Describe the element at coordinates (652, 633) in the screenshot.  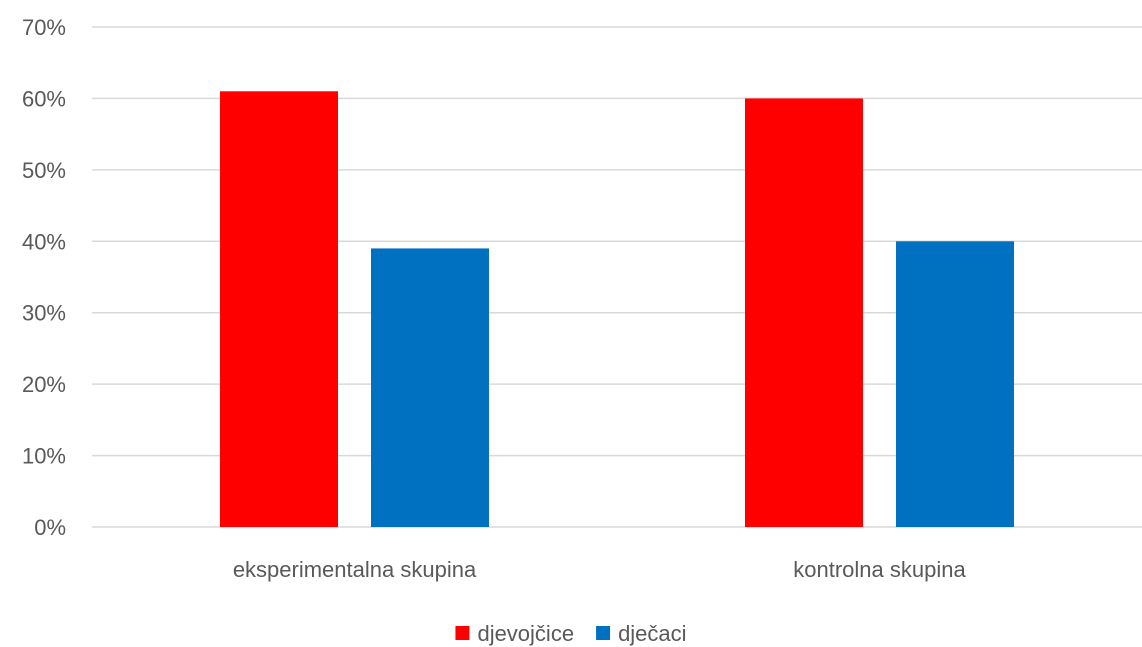
I see `legend-label: dječaci` at that location.